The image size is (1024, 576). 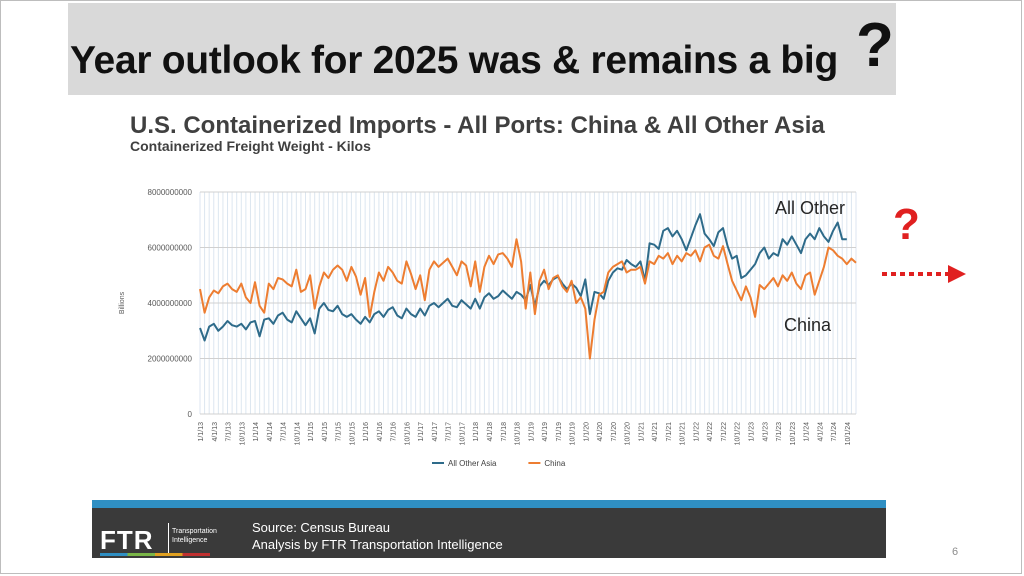 I want to click on x-tick-label: 7/1/22, so click(x=724, y=432).